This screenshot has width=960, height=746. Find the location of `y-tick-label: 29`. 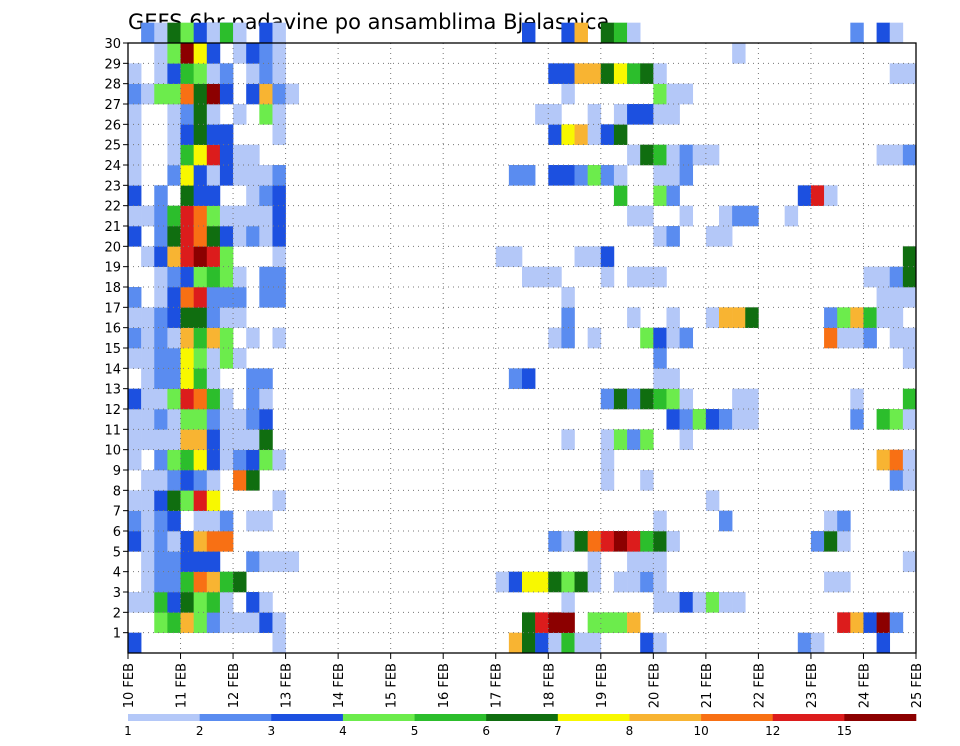

y-tick-label: 29 is located at coordinates (112, 64).